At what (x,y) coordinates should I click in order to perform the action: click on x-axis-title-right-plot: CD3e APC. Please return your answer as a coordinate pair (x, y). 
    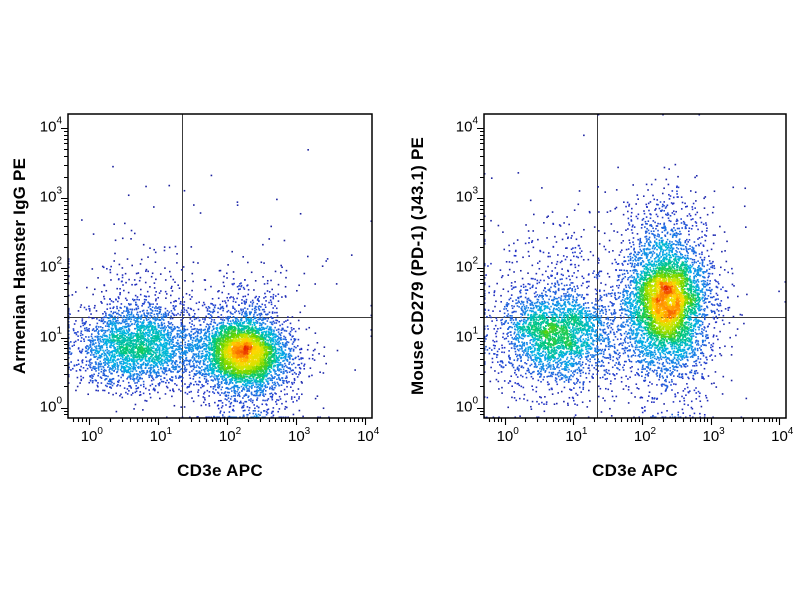
    Looking at the image, I should click on (635, 470).